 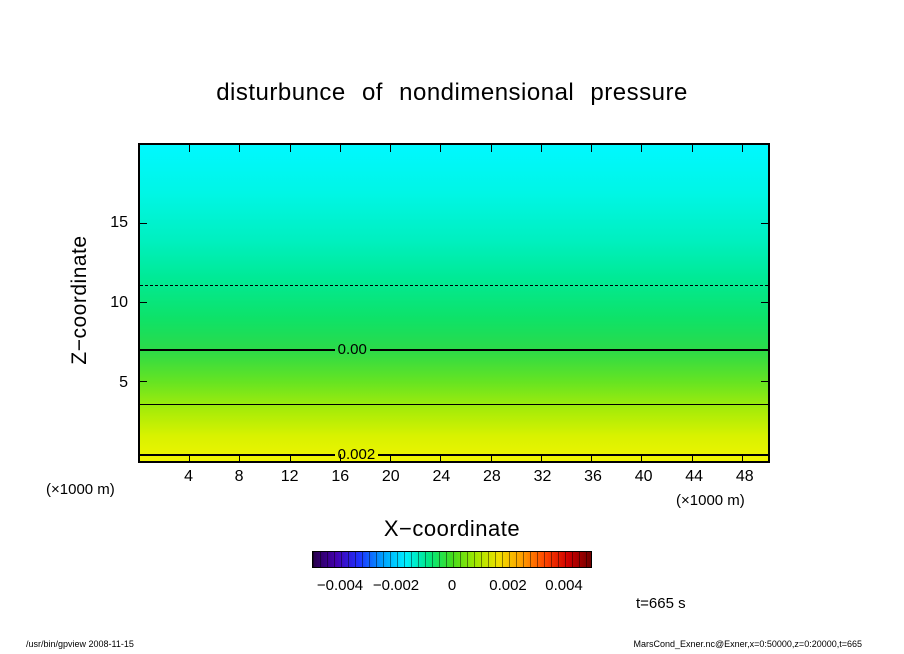 I want to click on footer-command: /usr/bin/gpview 2008-11-15, so click(x=80, y=644).